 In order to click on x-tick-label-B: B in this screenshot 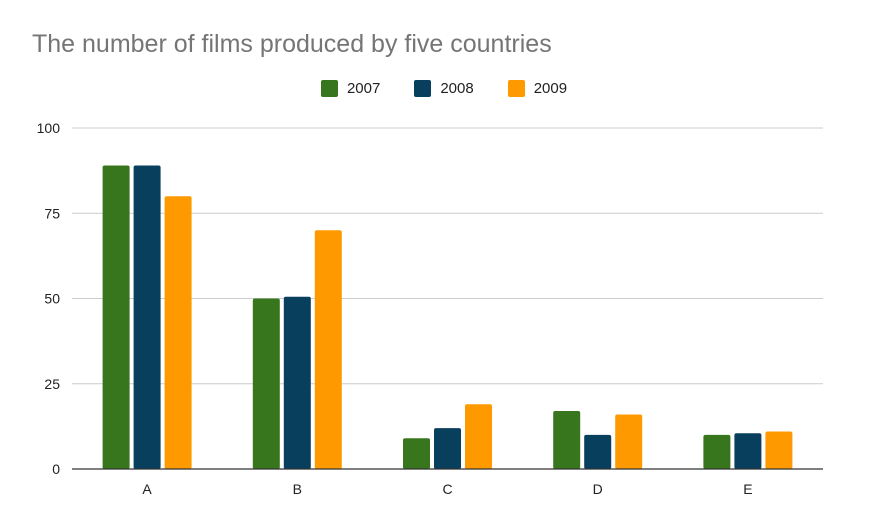, I will do `click(297, 489)`.